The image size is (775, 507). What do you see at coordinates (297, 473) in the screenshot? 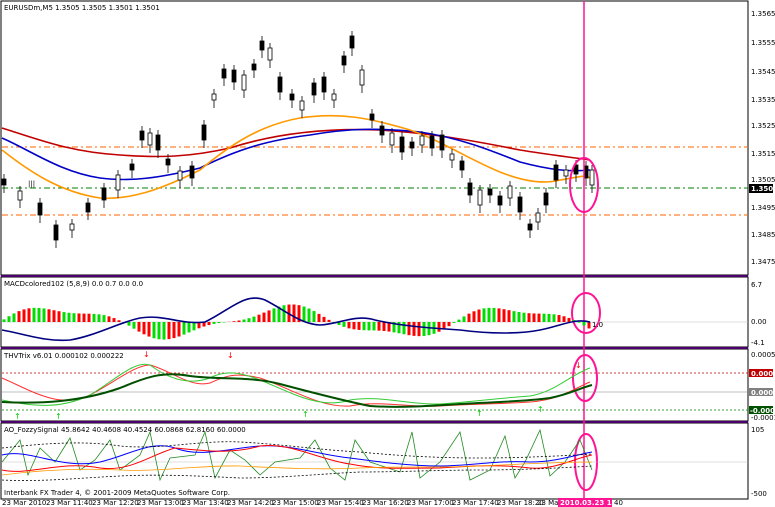
I see `ao-lower-band` at bounding box center [297, 473].